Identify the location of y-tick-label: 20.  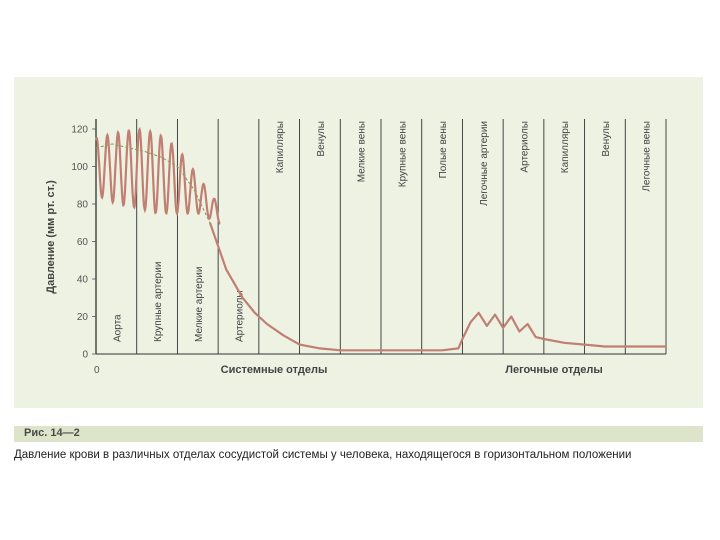
(83, 317).